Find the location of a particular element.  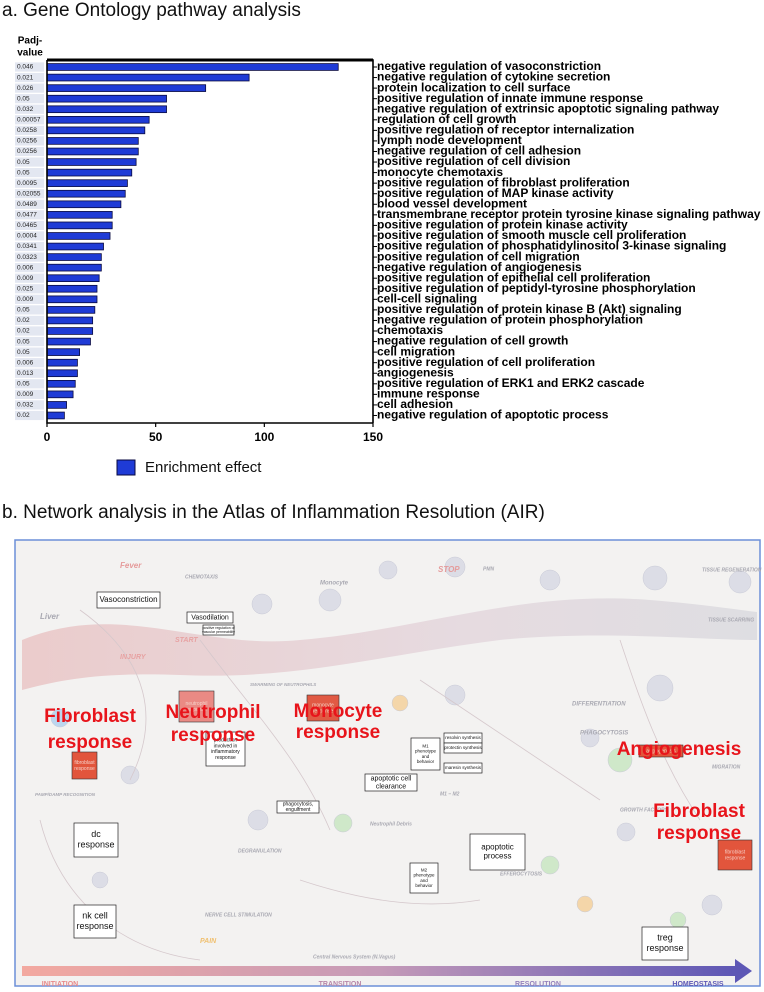

background-label: Central Nervous System (N.Vagus) is located at coordinates (354, 957).